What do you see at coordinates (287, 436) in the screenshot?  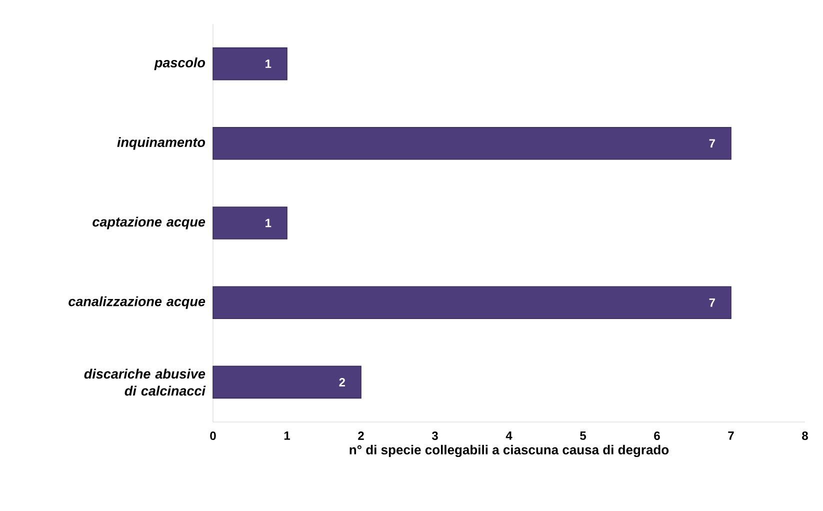 I see `x-tick-label: 1` at bounding box center [287, 436].